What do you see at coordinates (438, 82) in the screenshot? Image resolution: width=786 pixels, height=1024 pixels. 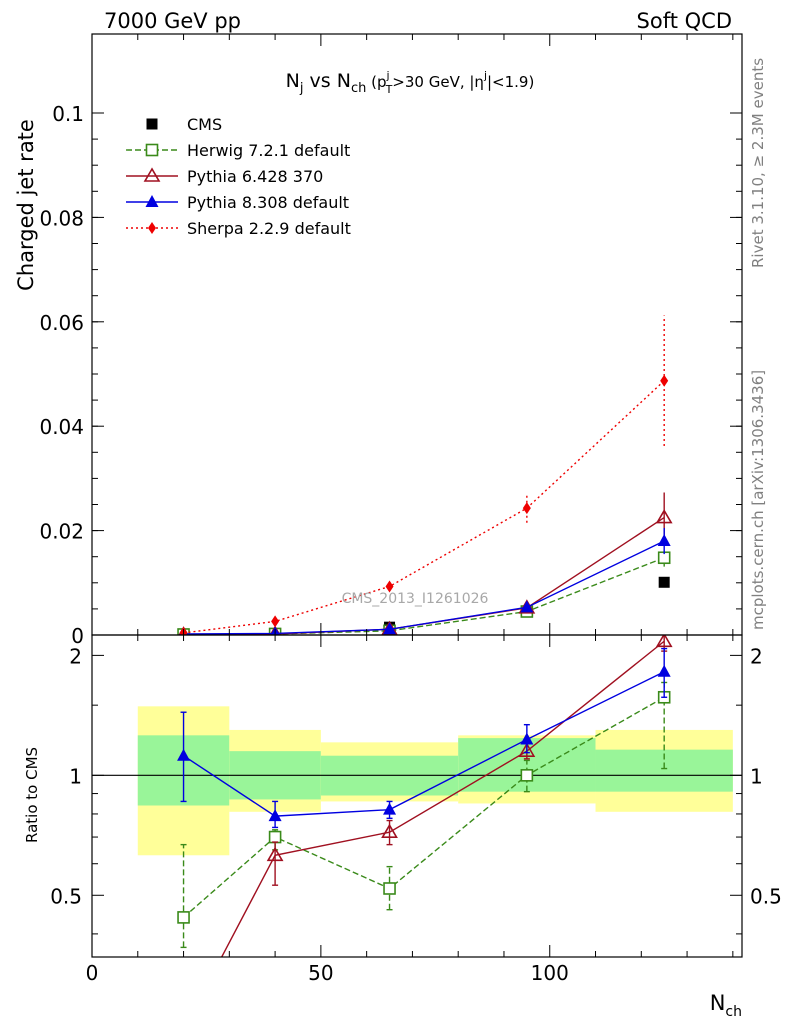 I see `title-mid: >30 GeV, |η` at bounding box center [438, 82].